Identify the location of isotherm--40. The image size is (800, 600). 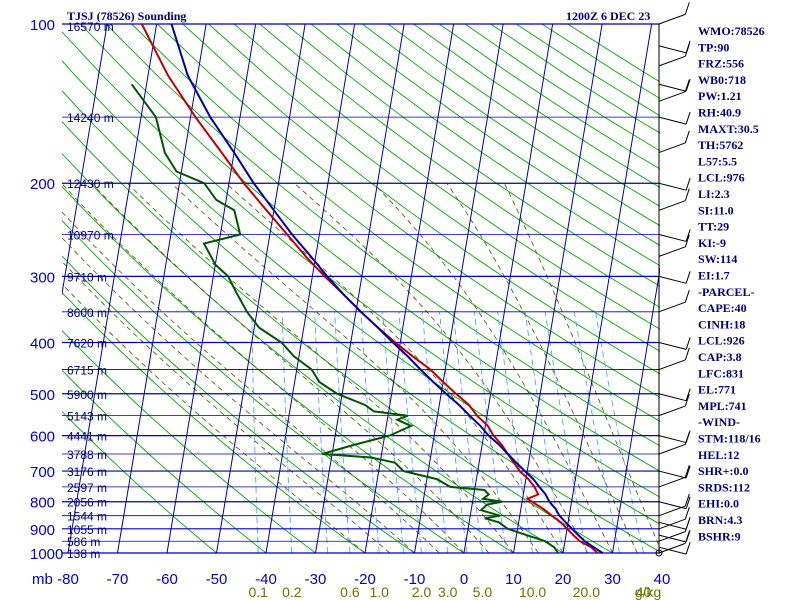
(310, 289).